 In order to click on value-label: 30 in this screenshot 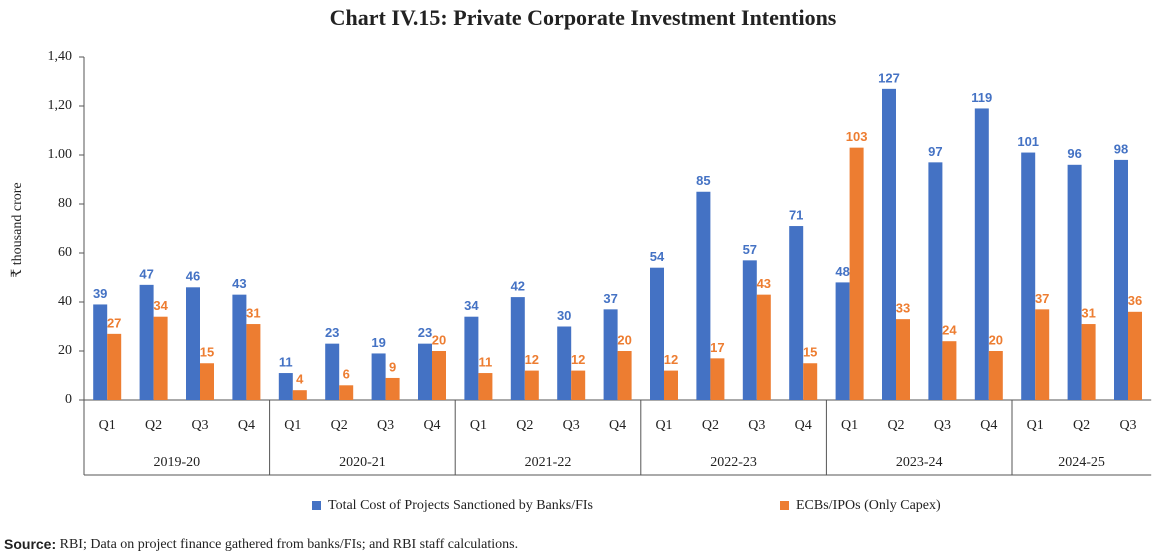, I will do `click(564, 315)`.